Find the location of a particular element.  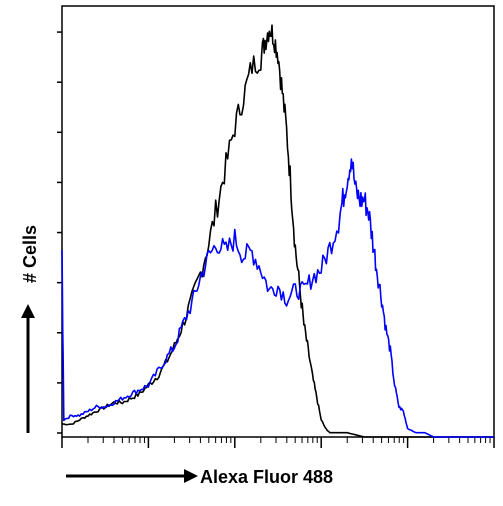

y-axis-label: # Cells is located at coordinates (30, 254).